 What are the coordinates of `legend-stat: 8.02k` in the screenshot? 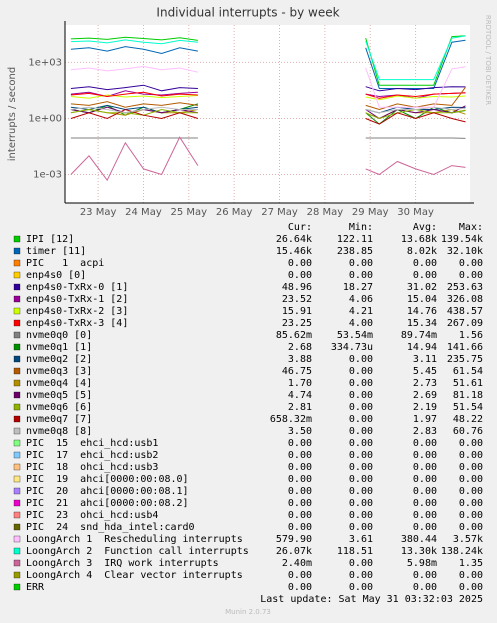 It's located at (422, 251).